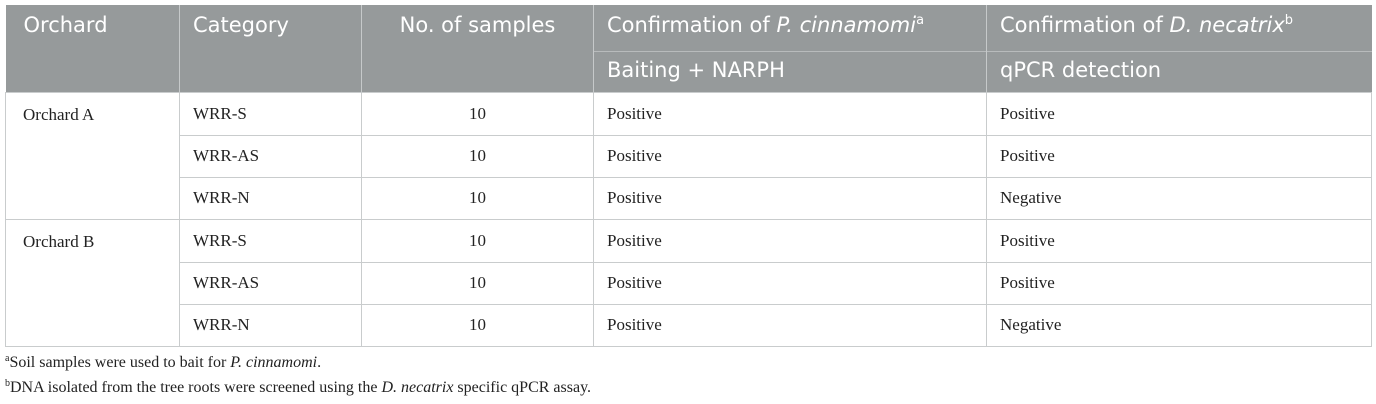 The width and height of the screenshot is (1376, 404). Describe the element at coordinates (522, 387) in the screenshot. I see `footnote-end: specific qPCR assay.` at that location.